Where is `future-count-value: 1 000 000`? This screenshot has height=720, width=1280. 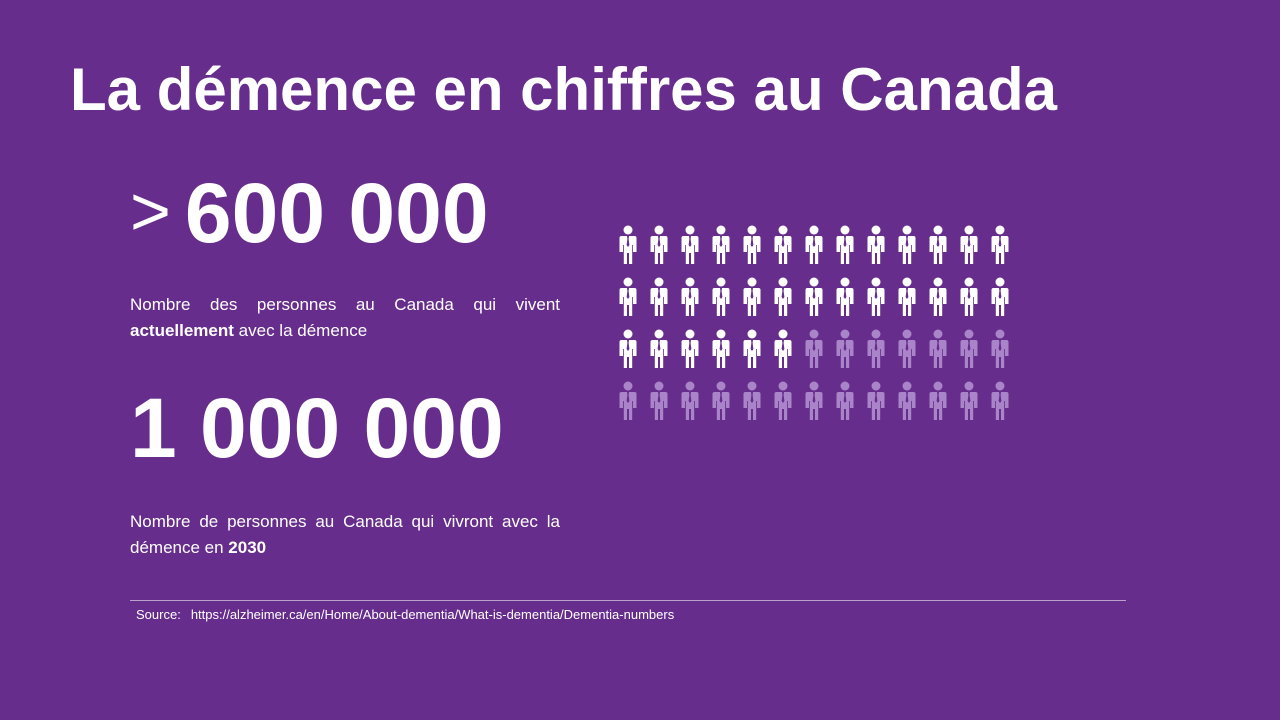
future-count-value: 1 000 000 is located at coordinates (317, 428).